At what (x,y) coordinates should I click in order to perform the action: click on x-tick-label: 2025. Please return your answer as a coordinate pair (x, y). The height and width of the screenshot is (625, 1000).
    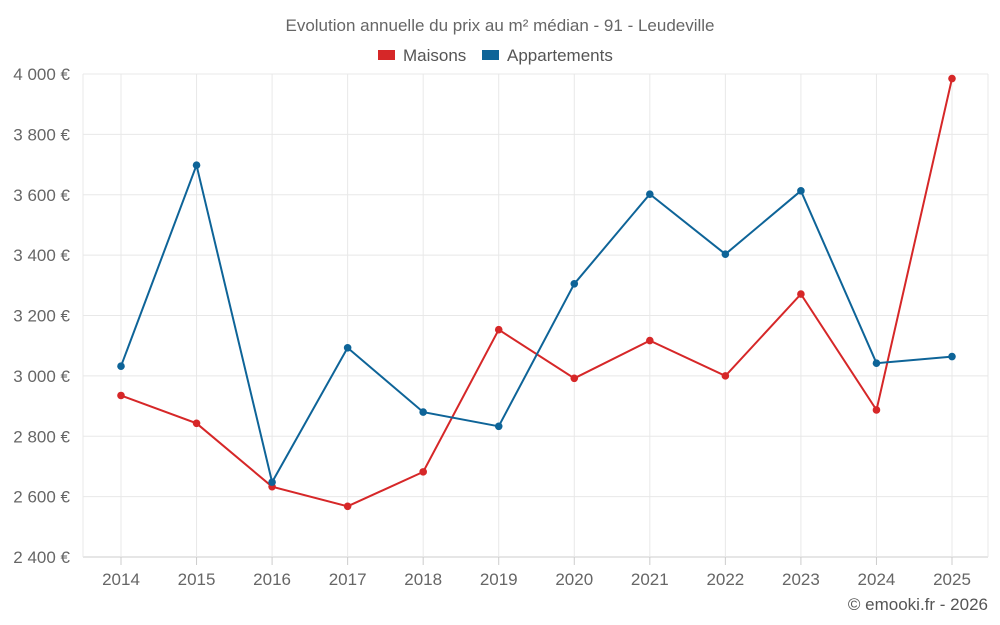
    Looking at the image, I should click on (952, 579).